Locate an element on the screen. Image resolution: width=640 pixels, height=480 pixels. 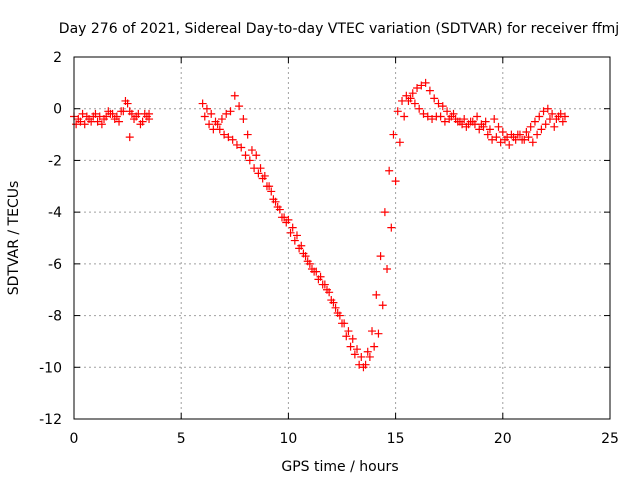
y-tick-labels: -12 -10 -8 -6 -4 -2 0 2 is located at coordinates (50, 239).